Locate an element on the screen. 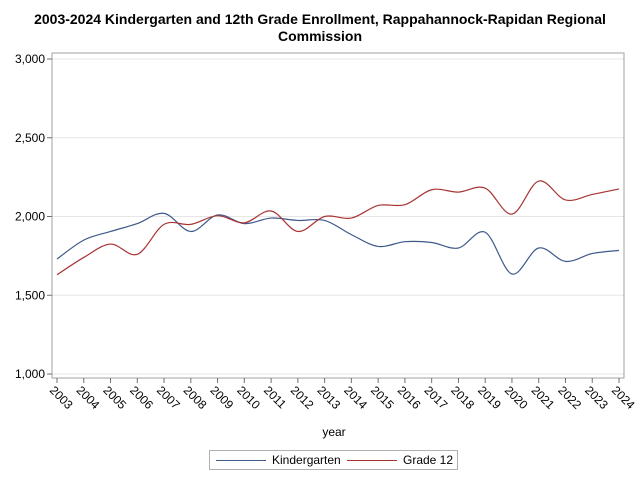 This screenshot has height=480, width=640. legend-label-kindergarten: Kindergarten is located at coordinates (306, 460).